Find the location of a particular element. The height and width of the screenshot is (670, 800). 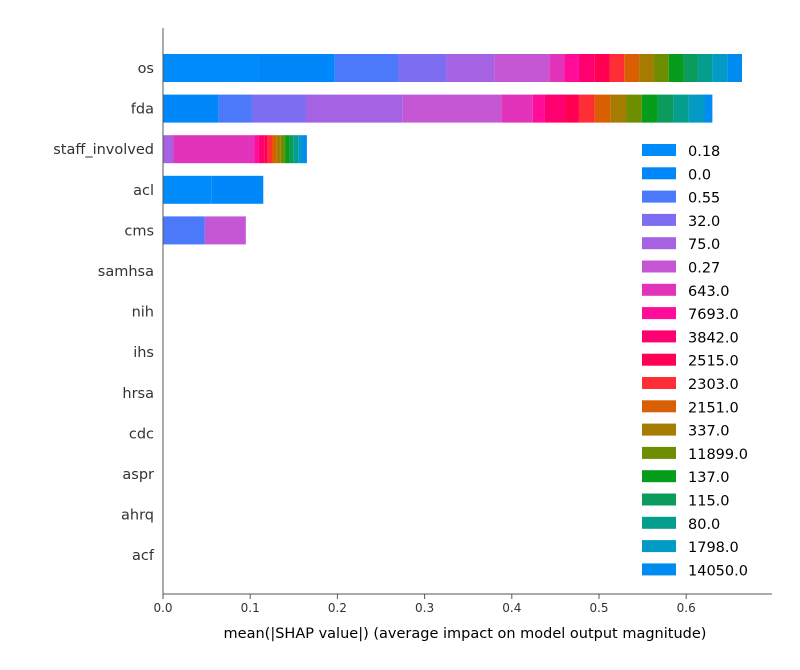

legend-label-13: 11899.0 is located at coordinates (718, 455).